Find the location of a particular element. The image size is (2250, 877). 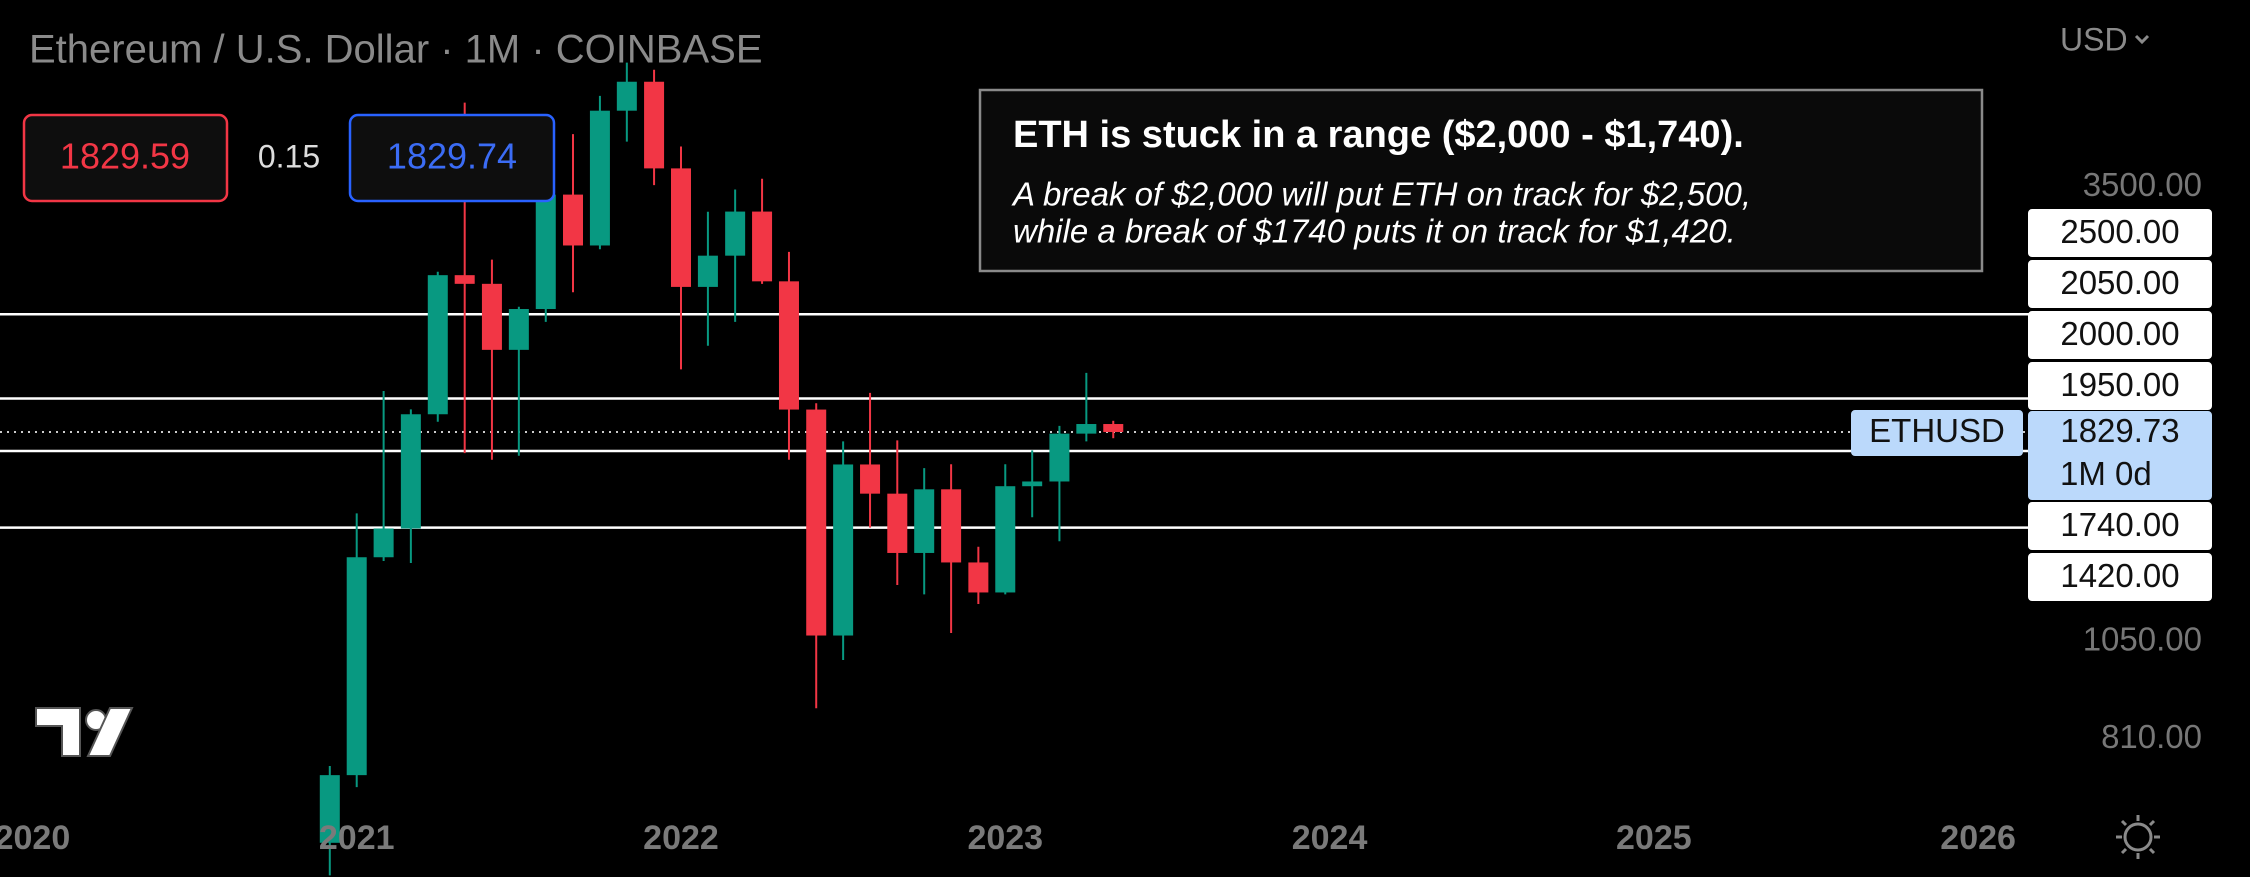

bid-box is located at coordinates (125, 158).